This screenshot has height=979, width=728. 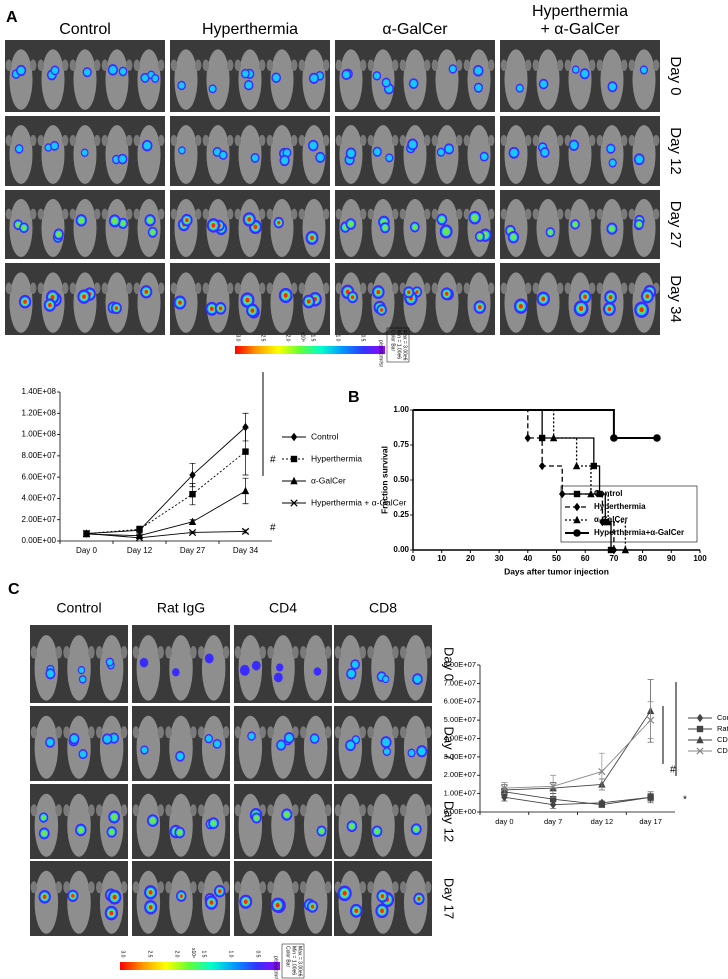 I want to click on y-tick-label: 5.00E+07, so click(x=460, y=719).